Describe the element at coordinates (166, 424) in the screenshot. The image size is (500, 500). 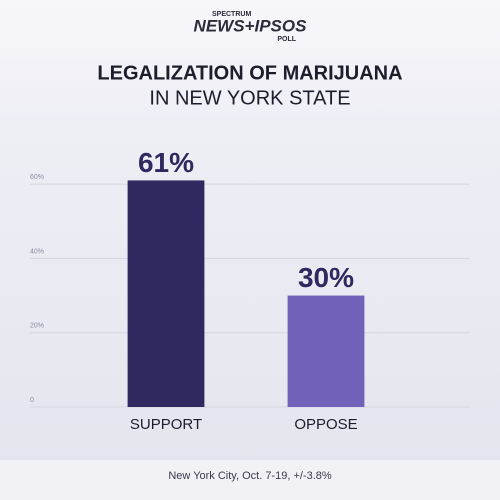
I see `x-tick-label: SUPPORT` at that location.